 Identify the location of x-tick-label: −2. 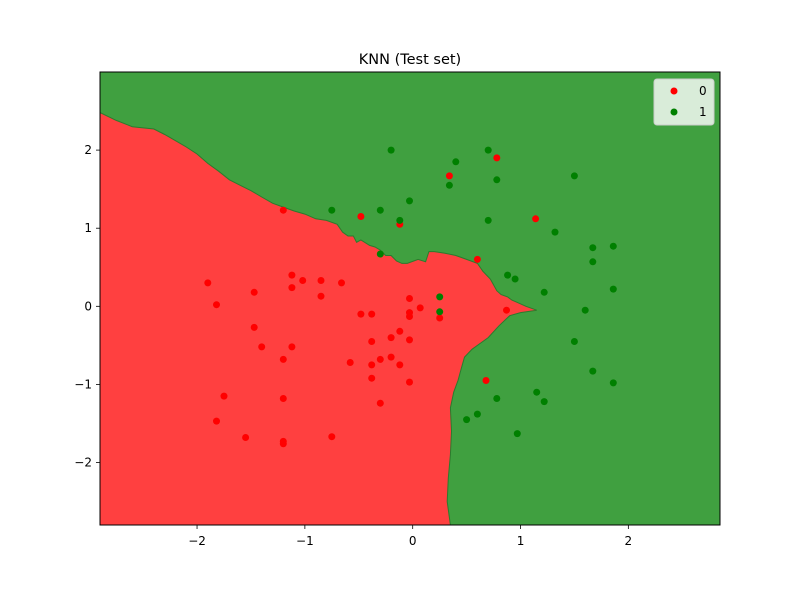
(197, 541).